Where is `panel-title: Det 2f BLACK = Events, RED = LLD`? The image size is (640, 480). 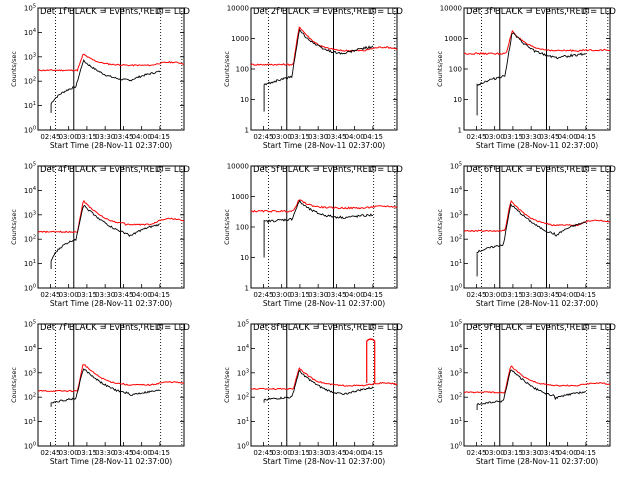
panel-title: Det 2f BLACK = Events, RED = LLD is located at coordinates (328, 12).